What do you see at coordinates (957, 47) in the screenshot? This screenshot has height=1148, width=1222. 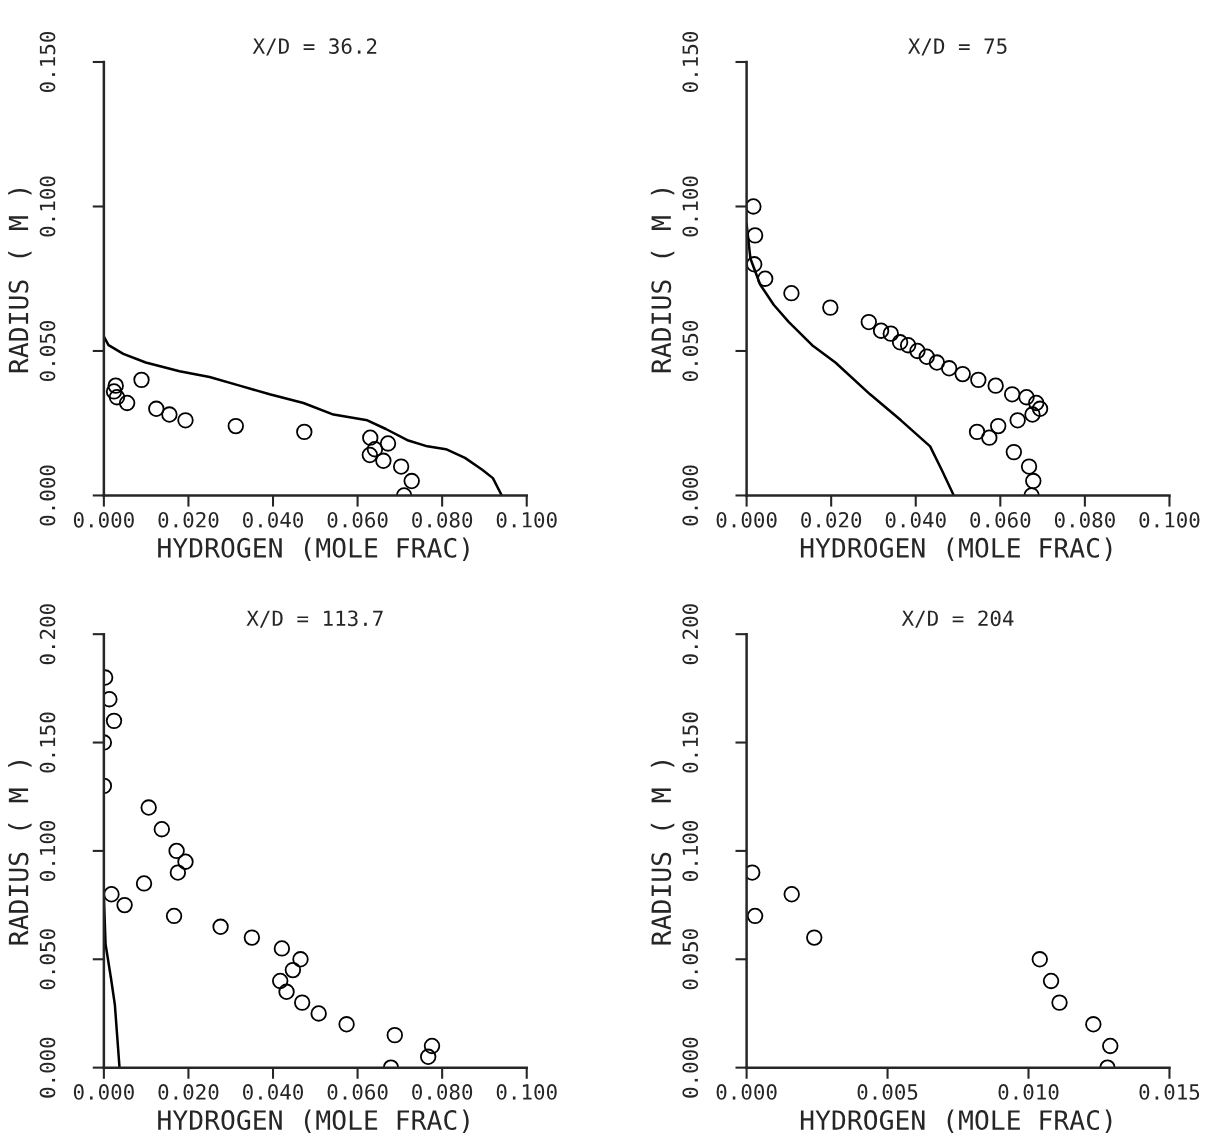 I see `chart-title: X/D = 75` at bounding box center [957, 47].